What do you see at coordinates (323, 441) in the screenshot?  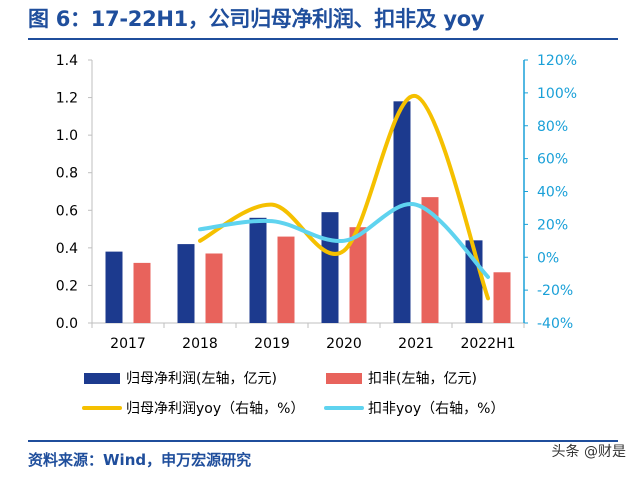 I see `source-rule` at bounding box center [323, 441].